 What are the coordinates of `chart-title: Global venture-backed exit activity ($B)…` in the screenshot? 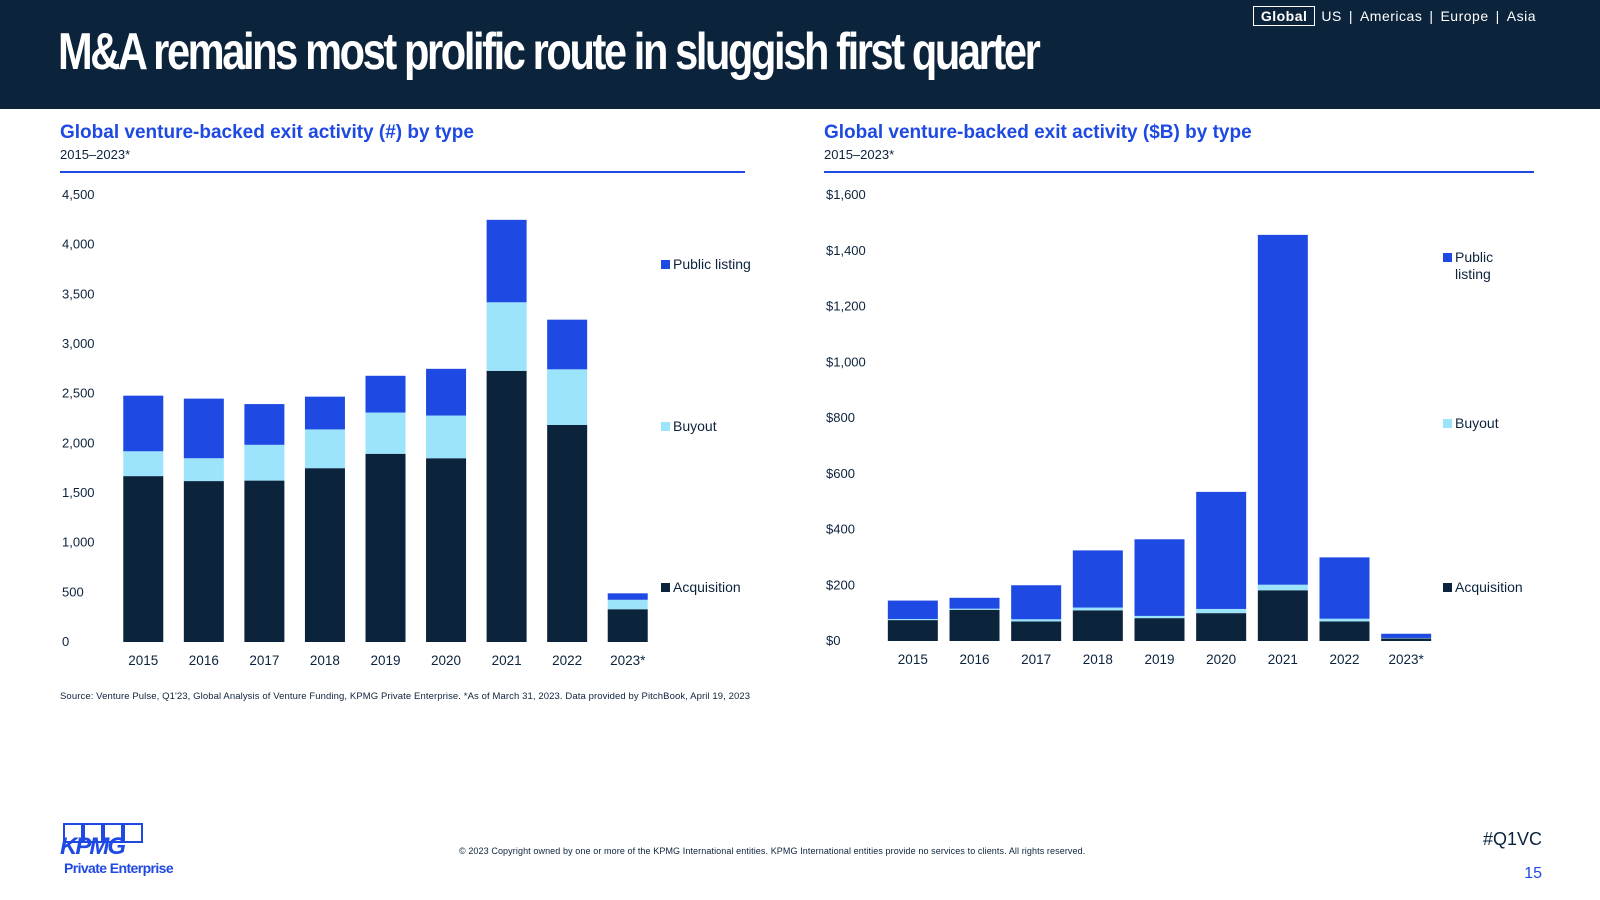 It's located at (1038, 132).